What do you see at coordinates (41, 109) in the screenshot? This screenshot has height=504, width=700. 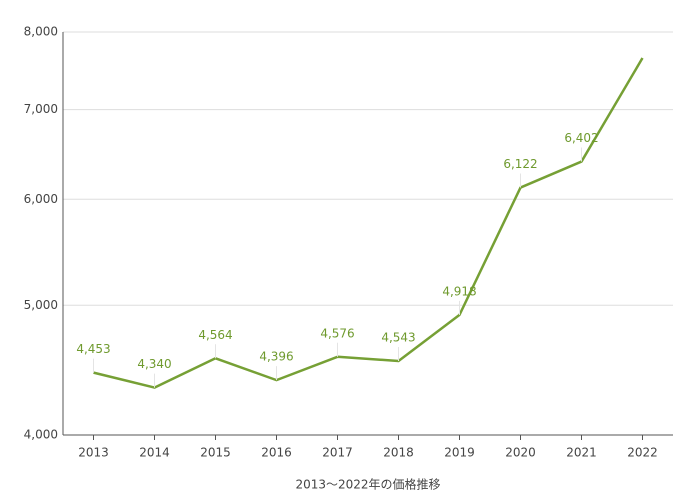 I see `y-tick-label: 7,000` at bounding box center [41, 109].